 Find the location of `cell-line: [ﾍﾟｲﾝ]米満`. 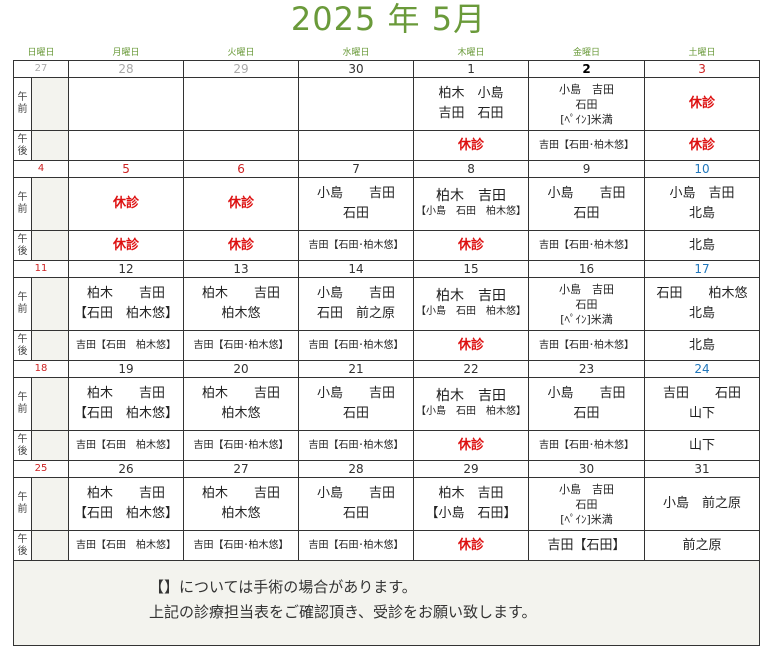

cell-line: [ﾍﾟｲﾝ]米満 is located at coordinates (586, 319).